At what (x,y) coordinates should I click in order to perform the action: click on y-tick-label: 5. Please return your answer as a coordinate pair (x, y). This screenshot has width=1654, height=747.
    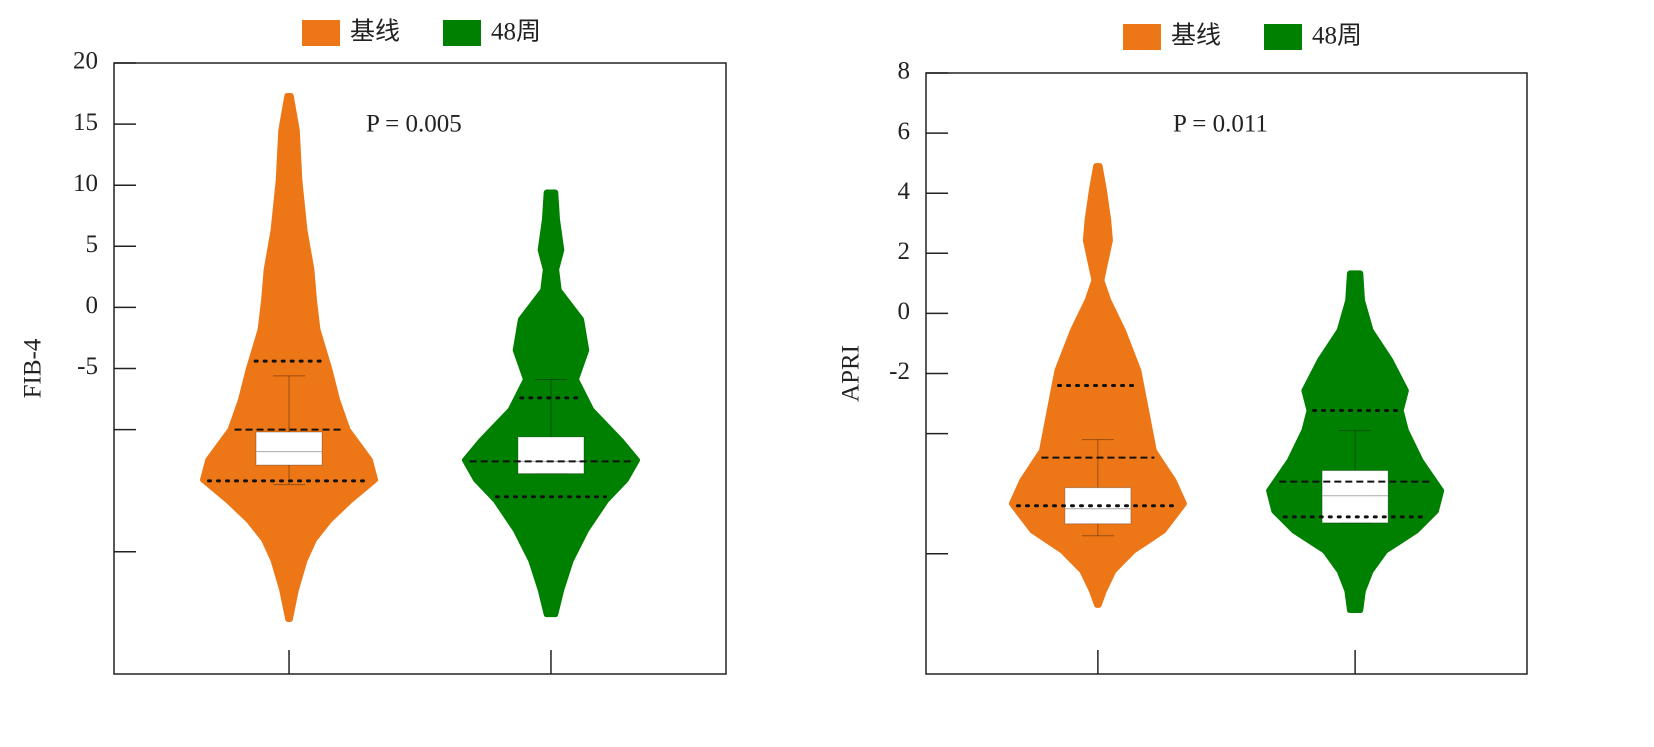
    Looking at the image, I should click on (92, 244).